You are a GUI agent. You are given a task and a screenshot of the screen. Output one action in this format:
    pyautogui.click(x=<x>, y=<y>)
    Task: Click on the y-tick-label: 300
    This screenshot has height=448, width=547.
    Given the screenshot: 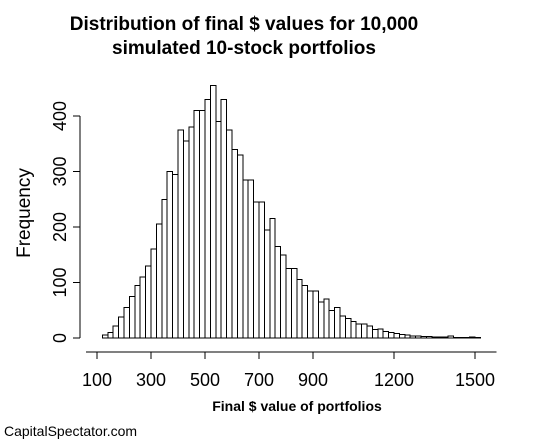 What is the action you would take?
    pyautogui.click(x=60, y=171)
    